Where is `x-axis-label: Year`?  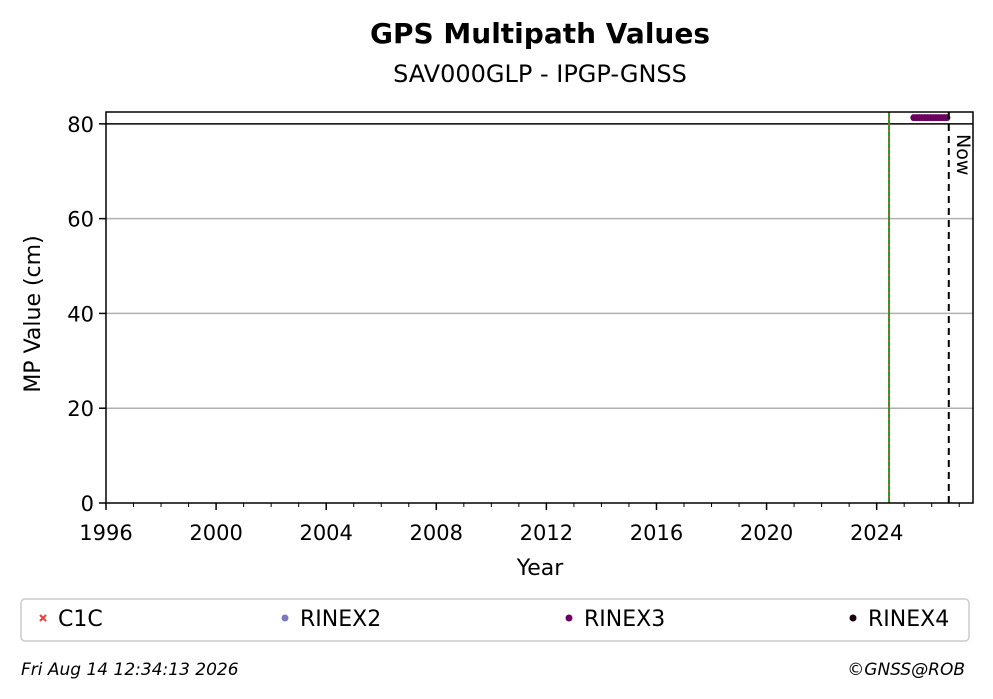
x-axis-label: Year is located at coordinates (540, 568).